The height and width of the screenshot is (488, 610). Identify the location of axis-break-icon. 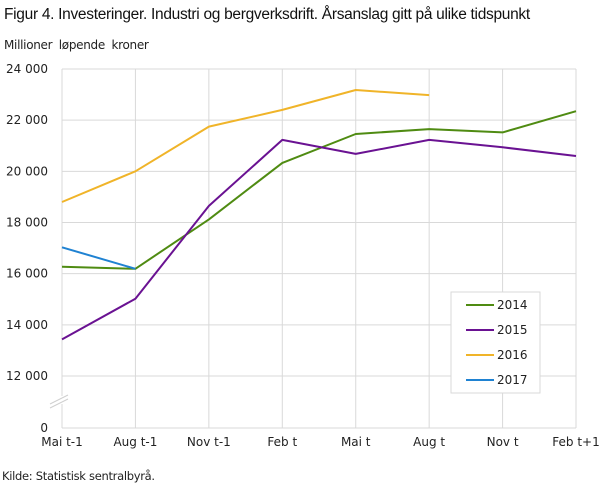
(59, 401).